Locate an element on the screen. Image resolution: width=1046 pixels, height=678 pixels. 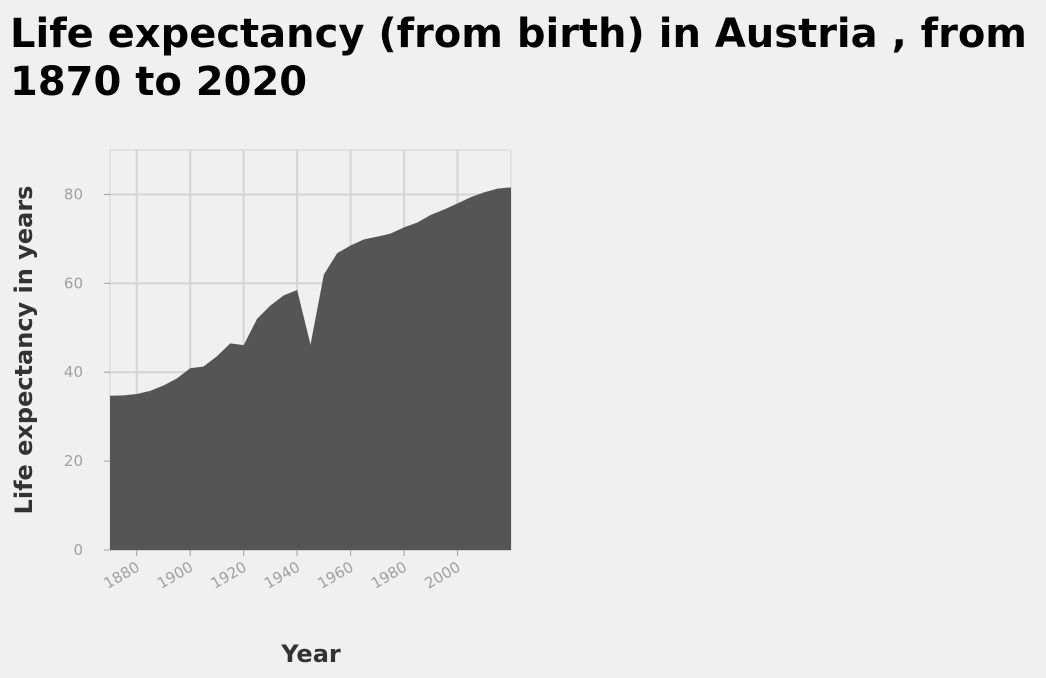
x-tick-label: 1980 is located at coordinates (389, 575).